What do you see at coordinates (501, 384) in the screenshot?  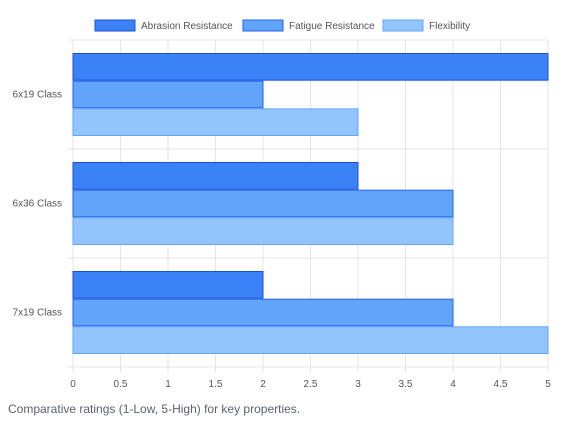 I see `x-tick-label: 4.5` at bounding box center [501, 384].